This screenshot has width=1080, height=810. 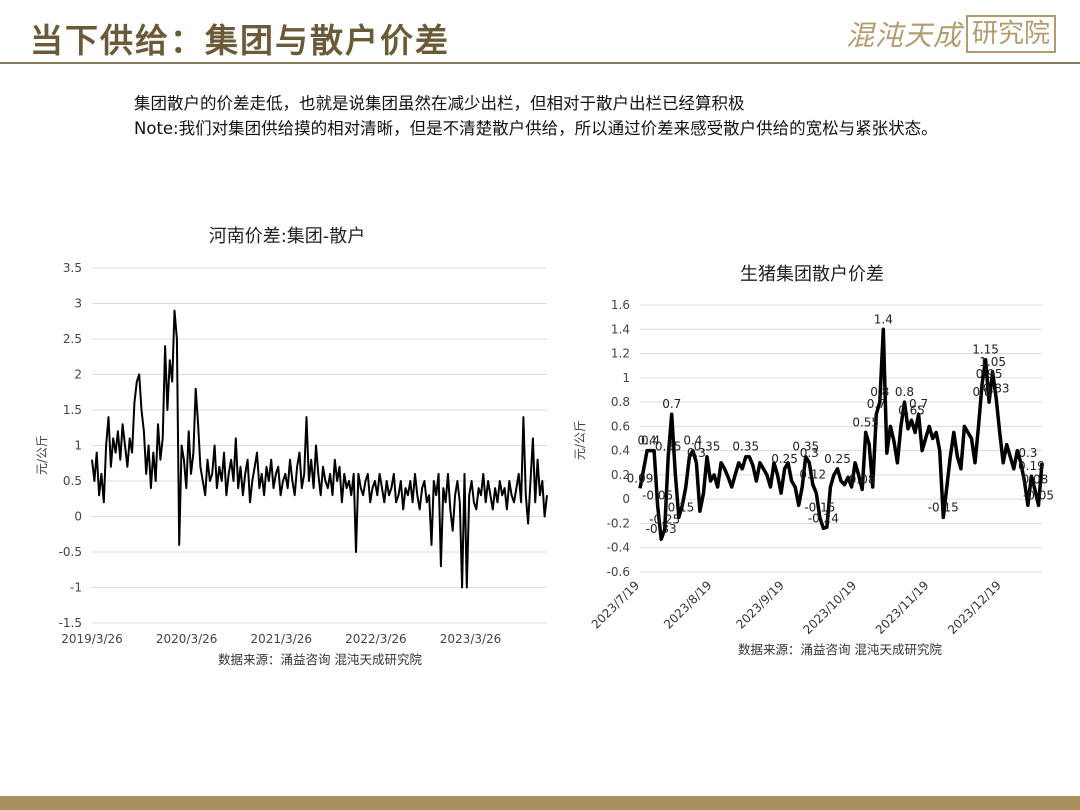 I want to click on data-label: 1.4, so click(x=883, y=319).